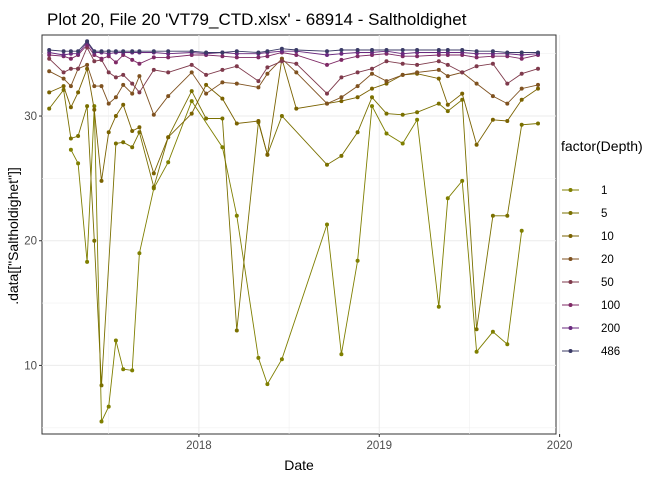 The width and height of the screenshot is (672, 480). What do you see at coordinates (199, 446) in the screenshot?
I see `x-tick-label: 2018` at bounding box center [199, 446].